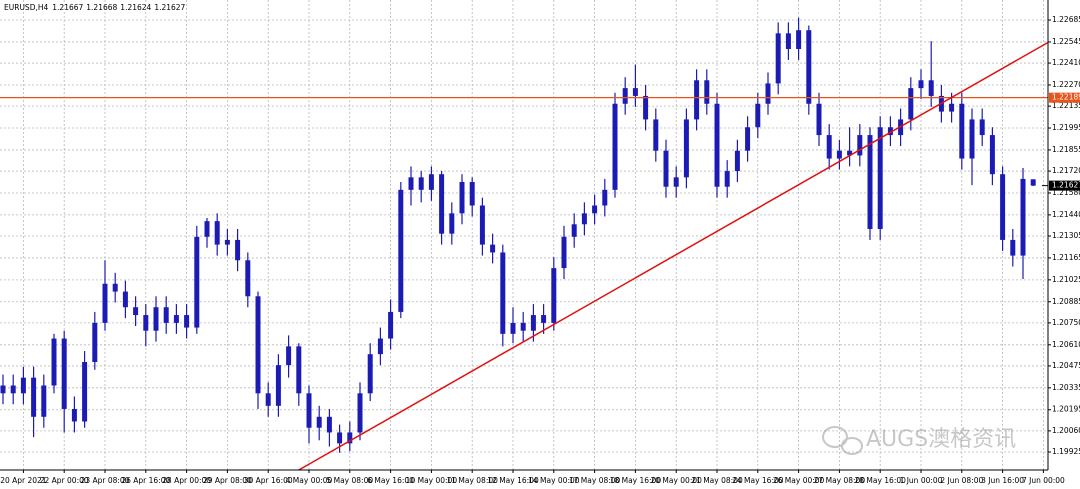 This screenshot has height=489, width=1080. What do you see at coordinates (26, 7) in the screenshot?
I see `symbol: EURUSD,H4` at bounding box center [26, 7].